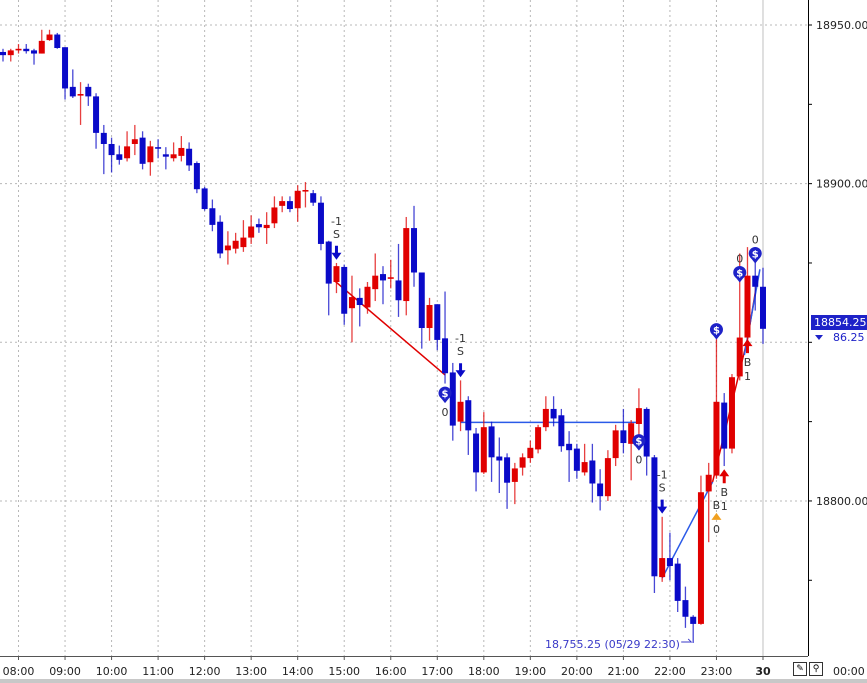  I want to click on time-tick-label: 15:00, so click(344, 671).